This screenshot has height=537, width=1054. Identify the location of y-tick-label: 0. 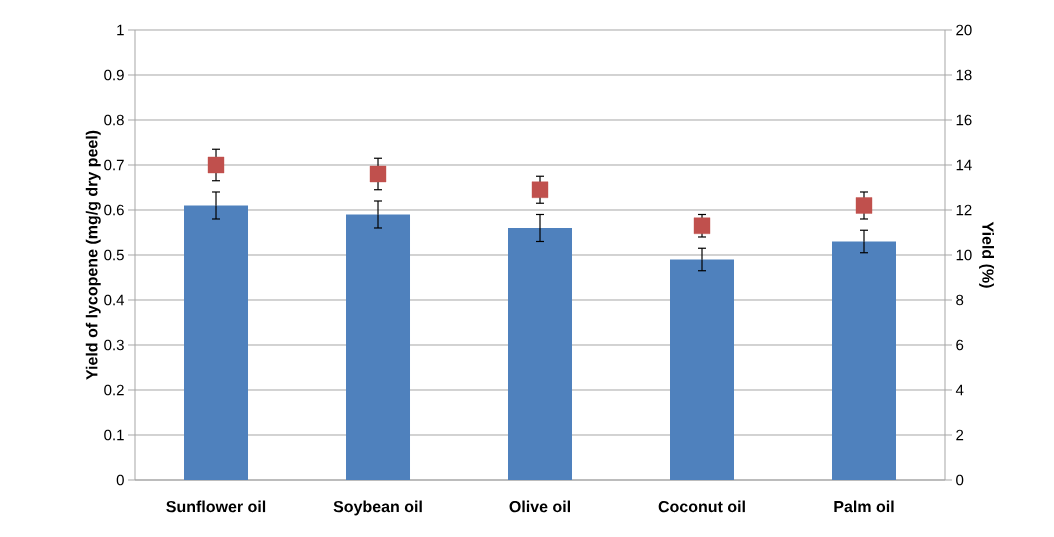
(120, 480).